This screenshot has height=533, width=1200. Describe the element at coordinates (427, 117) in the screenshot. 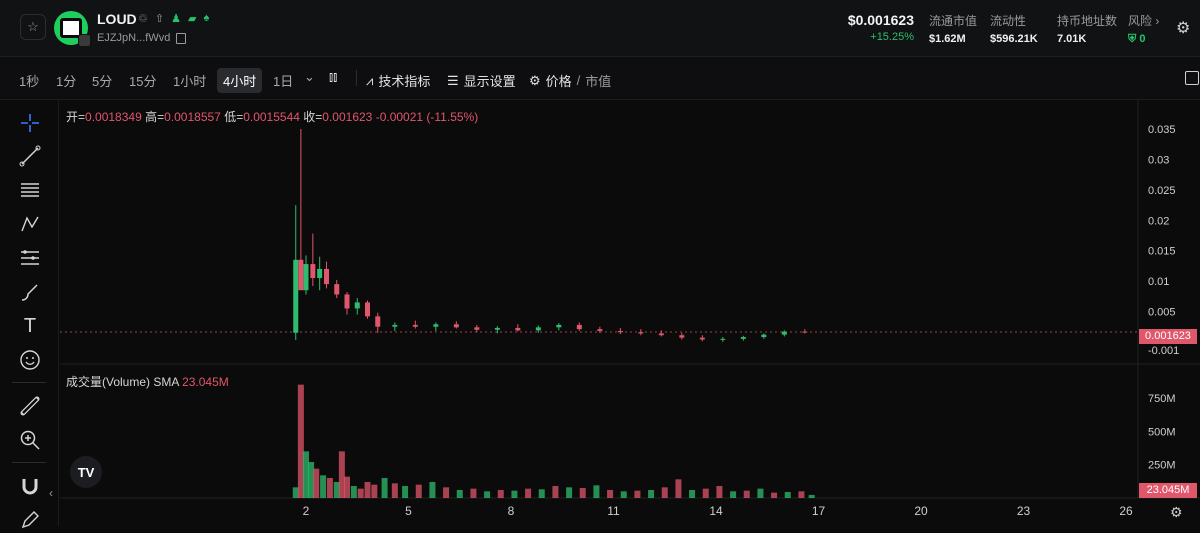

I see `ohlc-change: -0.00021 (-11.55%)` at that location.